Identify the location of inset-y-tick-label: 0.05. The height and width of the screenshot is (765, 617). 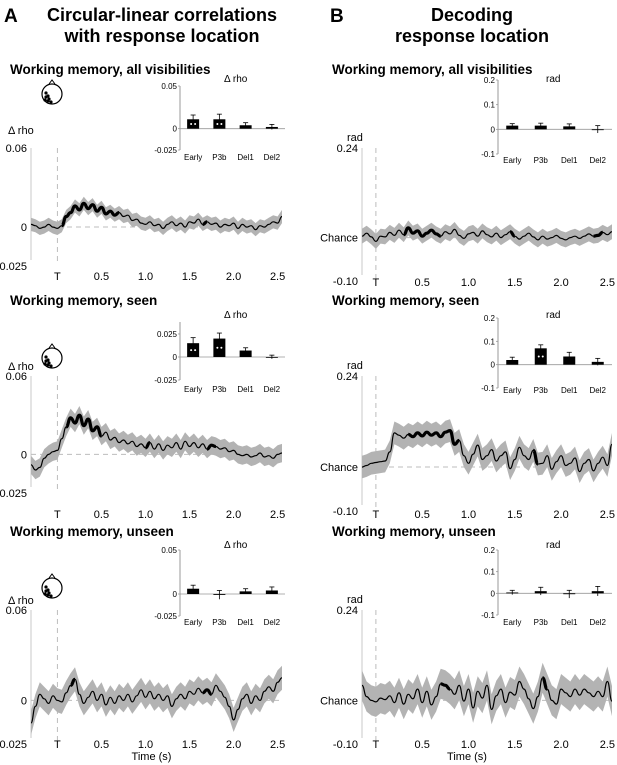
(169, 86).